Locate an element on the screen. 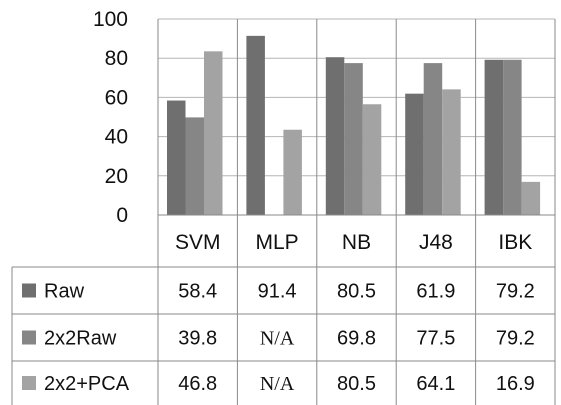 The image size is (561, 405). y-tick-label: 80 is located at coordinates (116, 58).